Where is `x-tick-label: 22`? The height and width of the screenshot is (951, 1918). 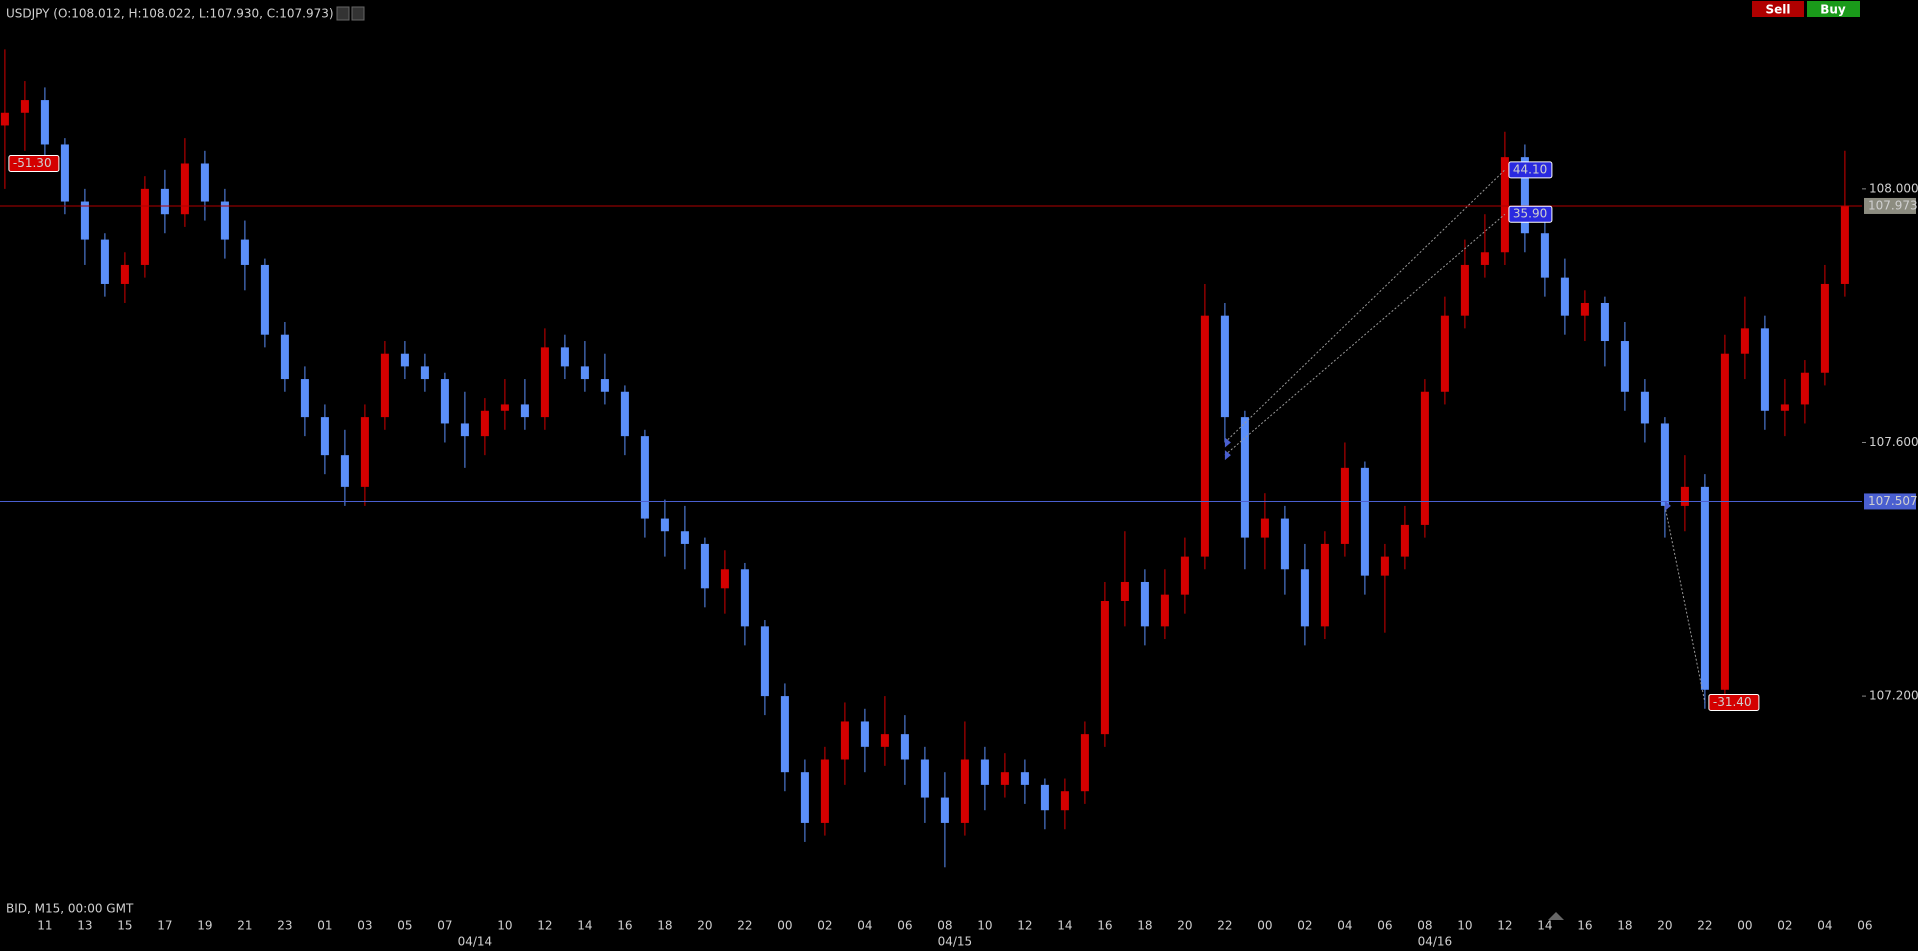 x-tick-label: 22 is located at coordinates (1704, 926).